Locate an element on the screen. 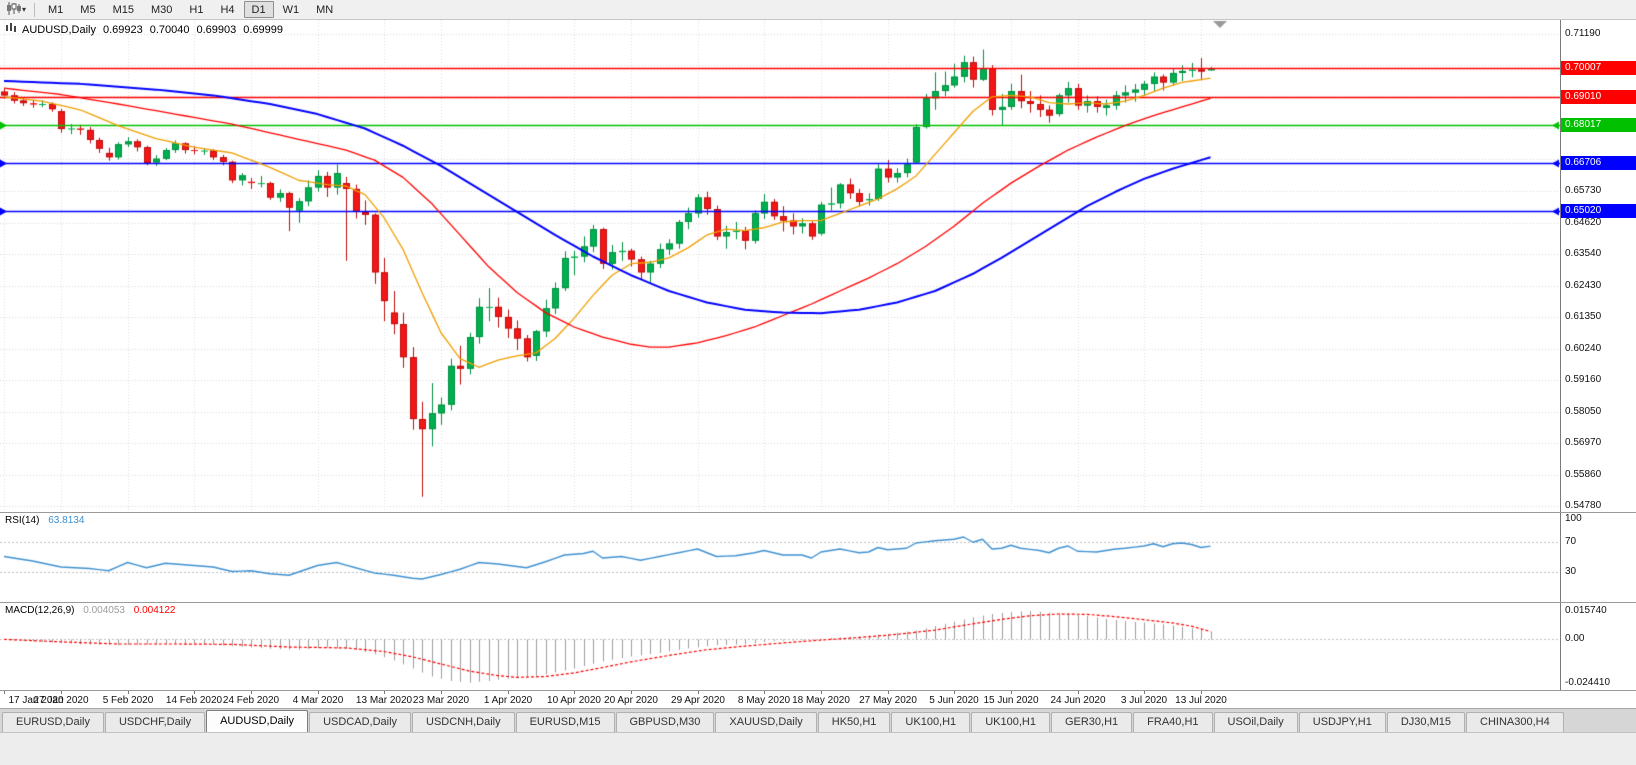 The width and height of the screenshot is (1636, 765). time-axis-label: 4 Mar 2020 is located at coordinates (318, 700).